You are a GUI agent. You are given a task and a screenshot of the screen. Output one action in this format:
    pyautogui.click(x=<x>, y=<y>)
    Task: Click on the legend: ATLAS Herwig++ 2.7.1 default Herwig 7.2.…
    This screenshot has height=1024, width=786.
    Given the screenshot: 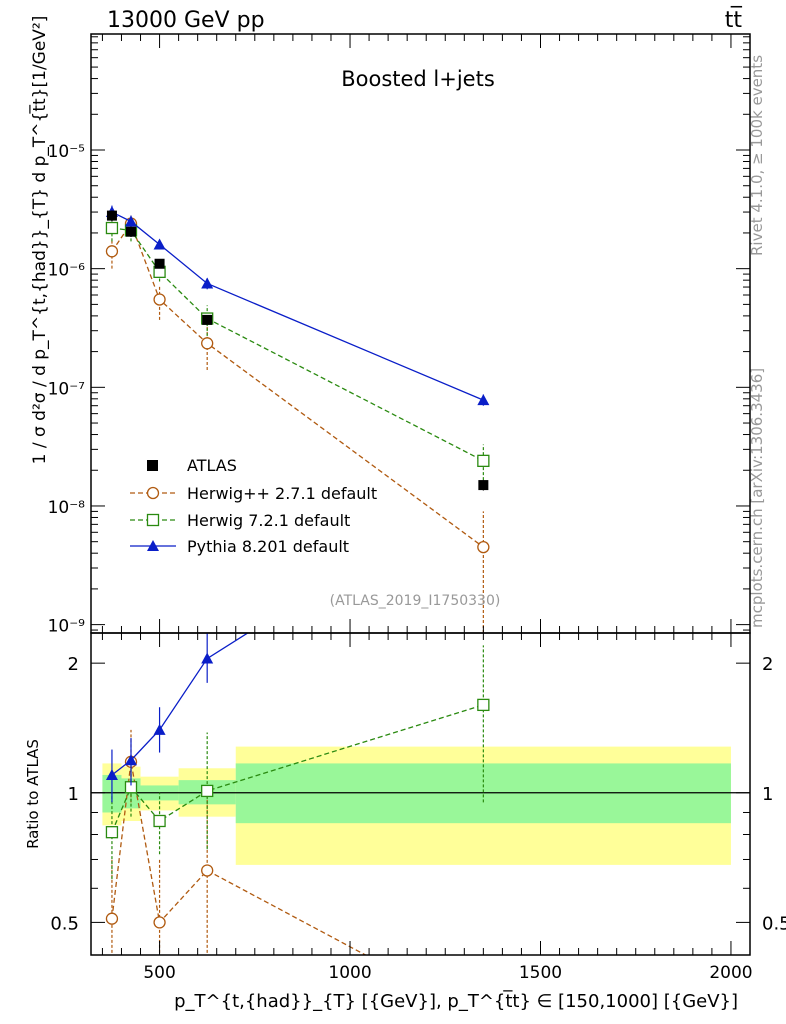 What is the action you would take?
    pyautogui.click(x=253, y=506)
    